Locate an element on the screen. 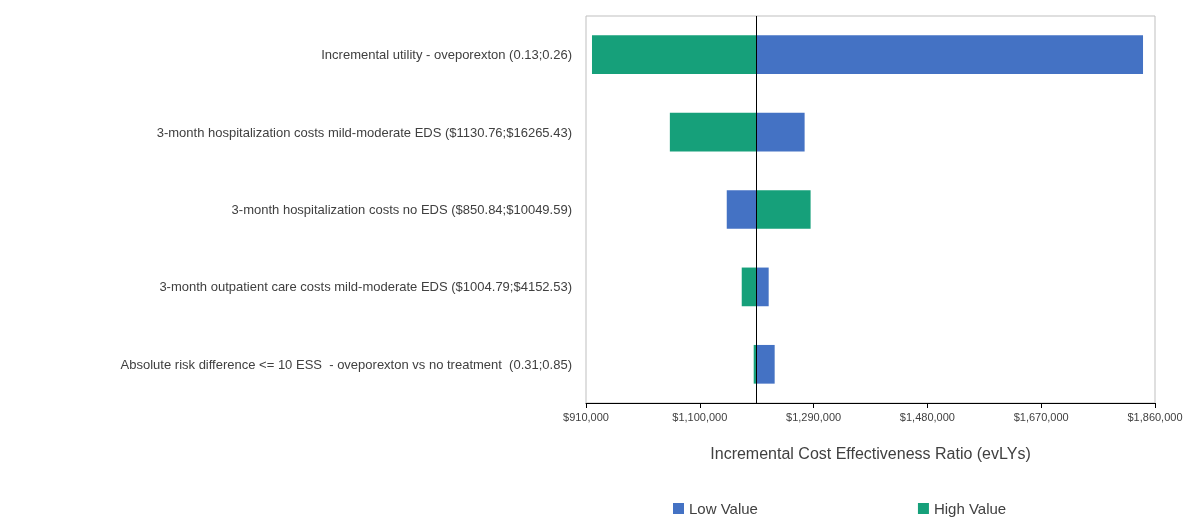  x-tick-label: $1,100,000 is located at coordinates (700, 416).